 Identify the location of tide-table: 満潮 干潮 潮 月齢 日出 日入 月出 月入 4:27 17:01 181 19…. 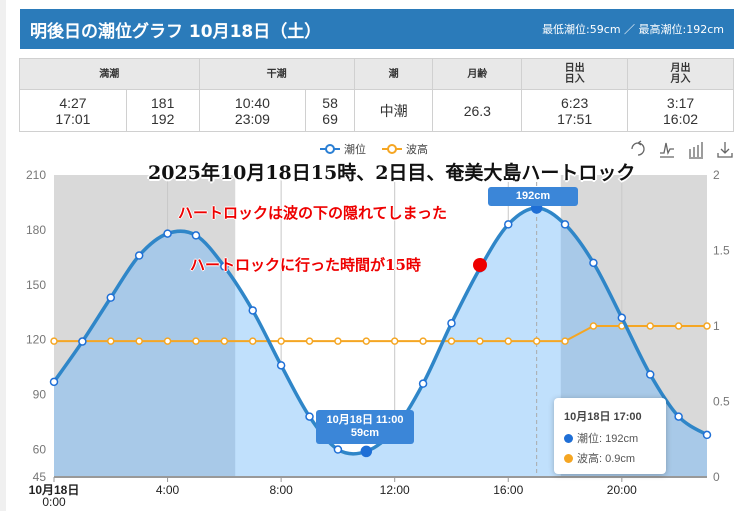
(376, 95).